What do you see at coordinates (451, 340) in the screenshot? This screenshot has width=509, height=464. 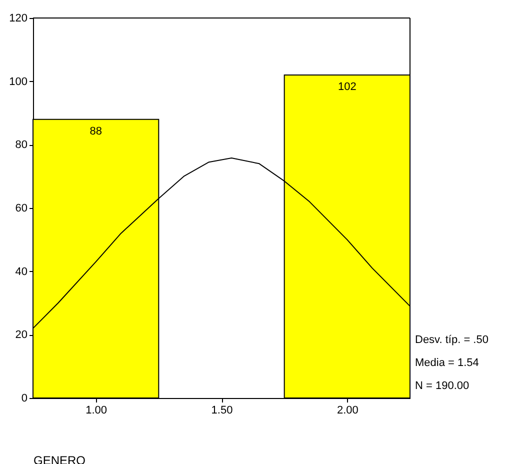 I see `text: Desv. típ. = .50` at bounding box center [451, 340].